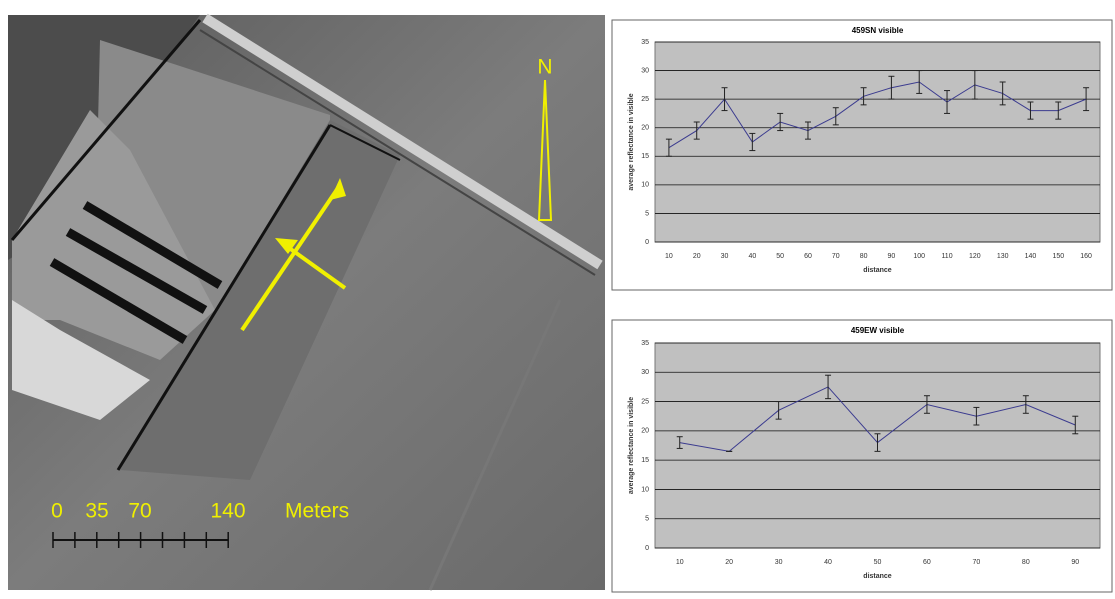 The height and width of the screenshot is (599, 1115). Describe the element at coordinates (544, 67) in the screenshot. I see `north-label: N` at that location.